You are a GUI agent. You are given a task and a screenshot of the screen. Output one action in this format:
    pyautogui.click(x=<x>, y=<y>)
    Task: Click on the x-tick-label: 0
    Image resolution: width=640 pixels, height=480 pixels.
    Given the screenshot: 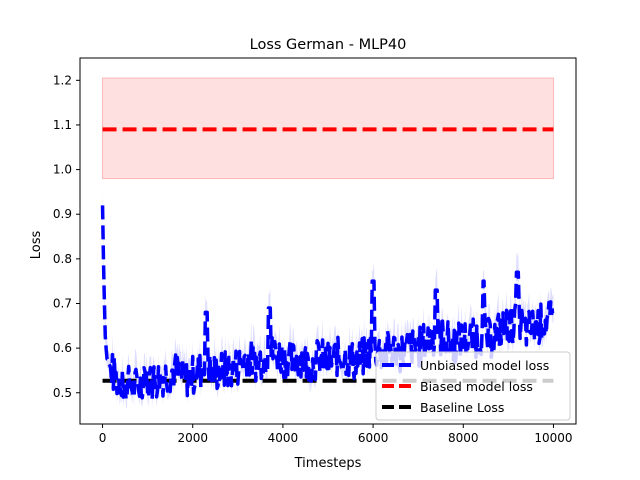 What is the action you would take?
    pyautogui.click(x=103, y=438)
    